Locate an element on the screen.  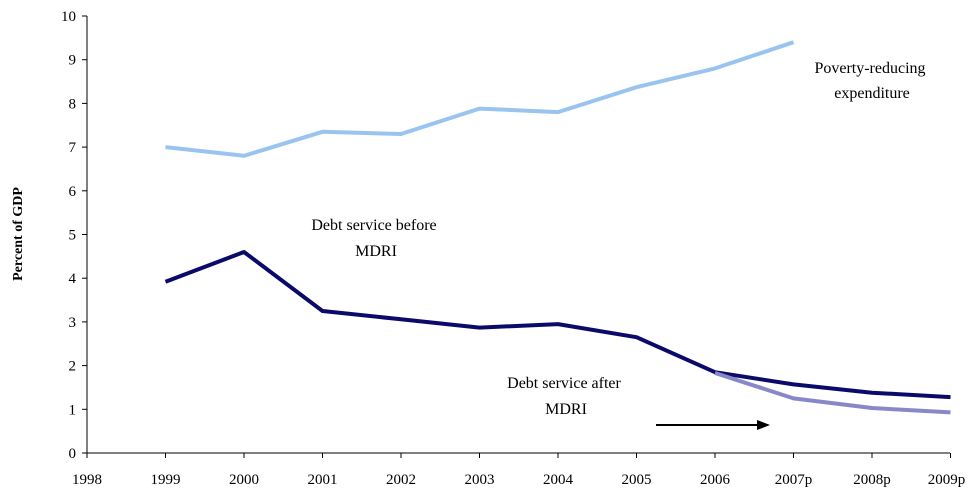
arrow-head is located at coordinates (763, 425).